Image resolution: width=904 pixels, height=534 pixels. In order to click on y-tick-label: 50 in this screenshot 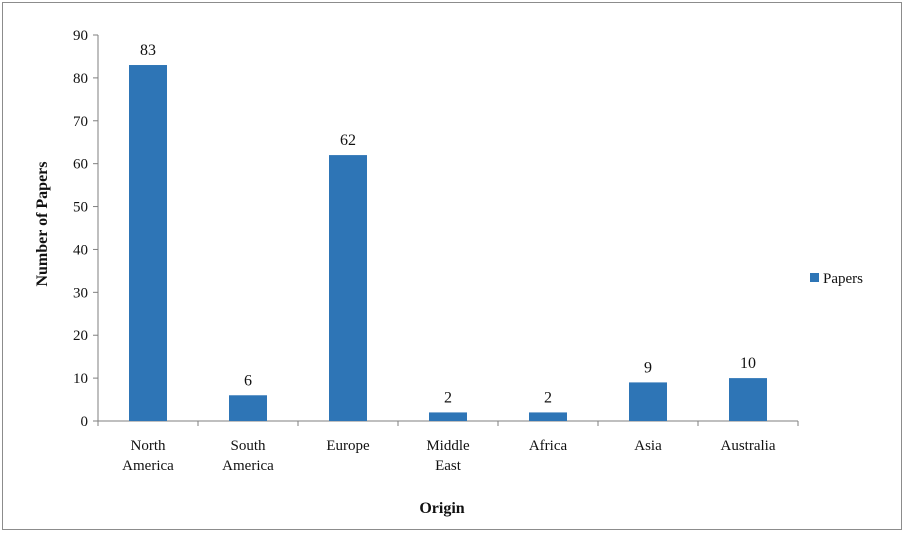, I will do `click(80, 208)`.